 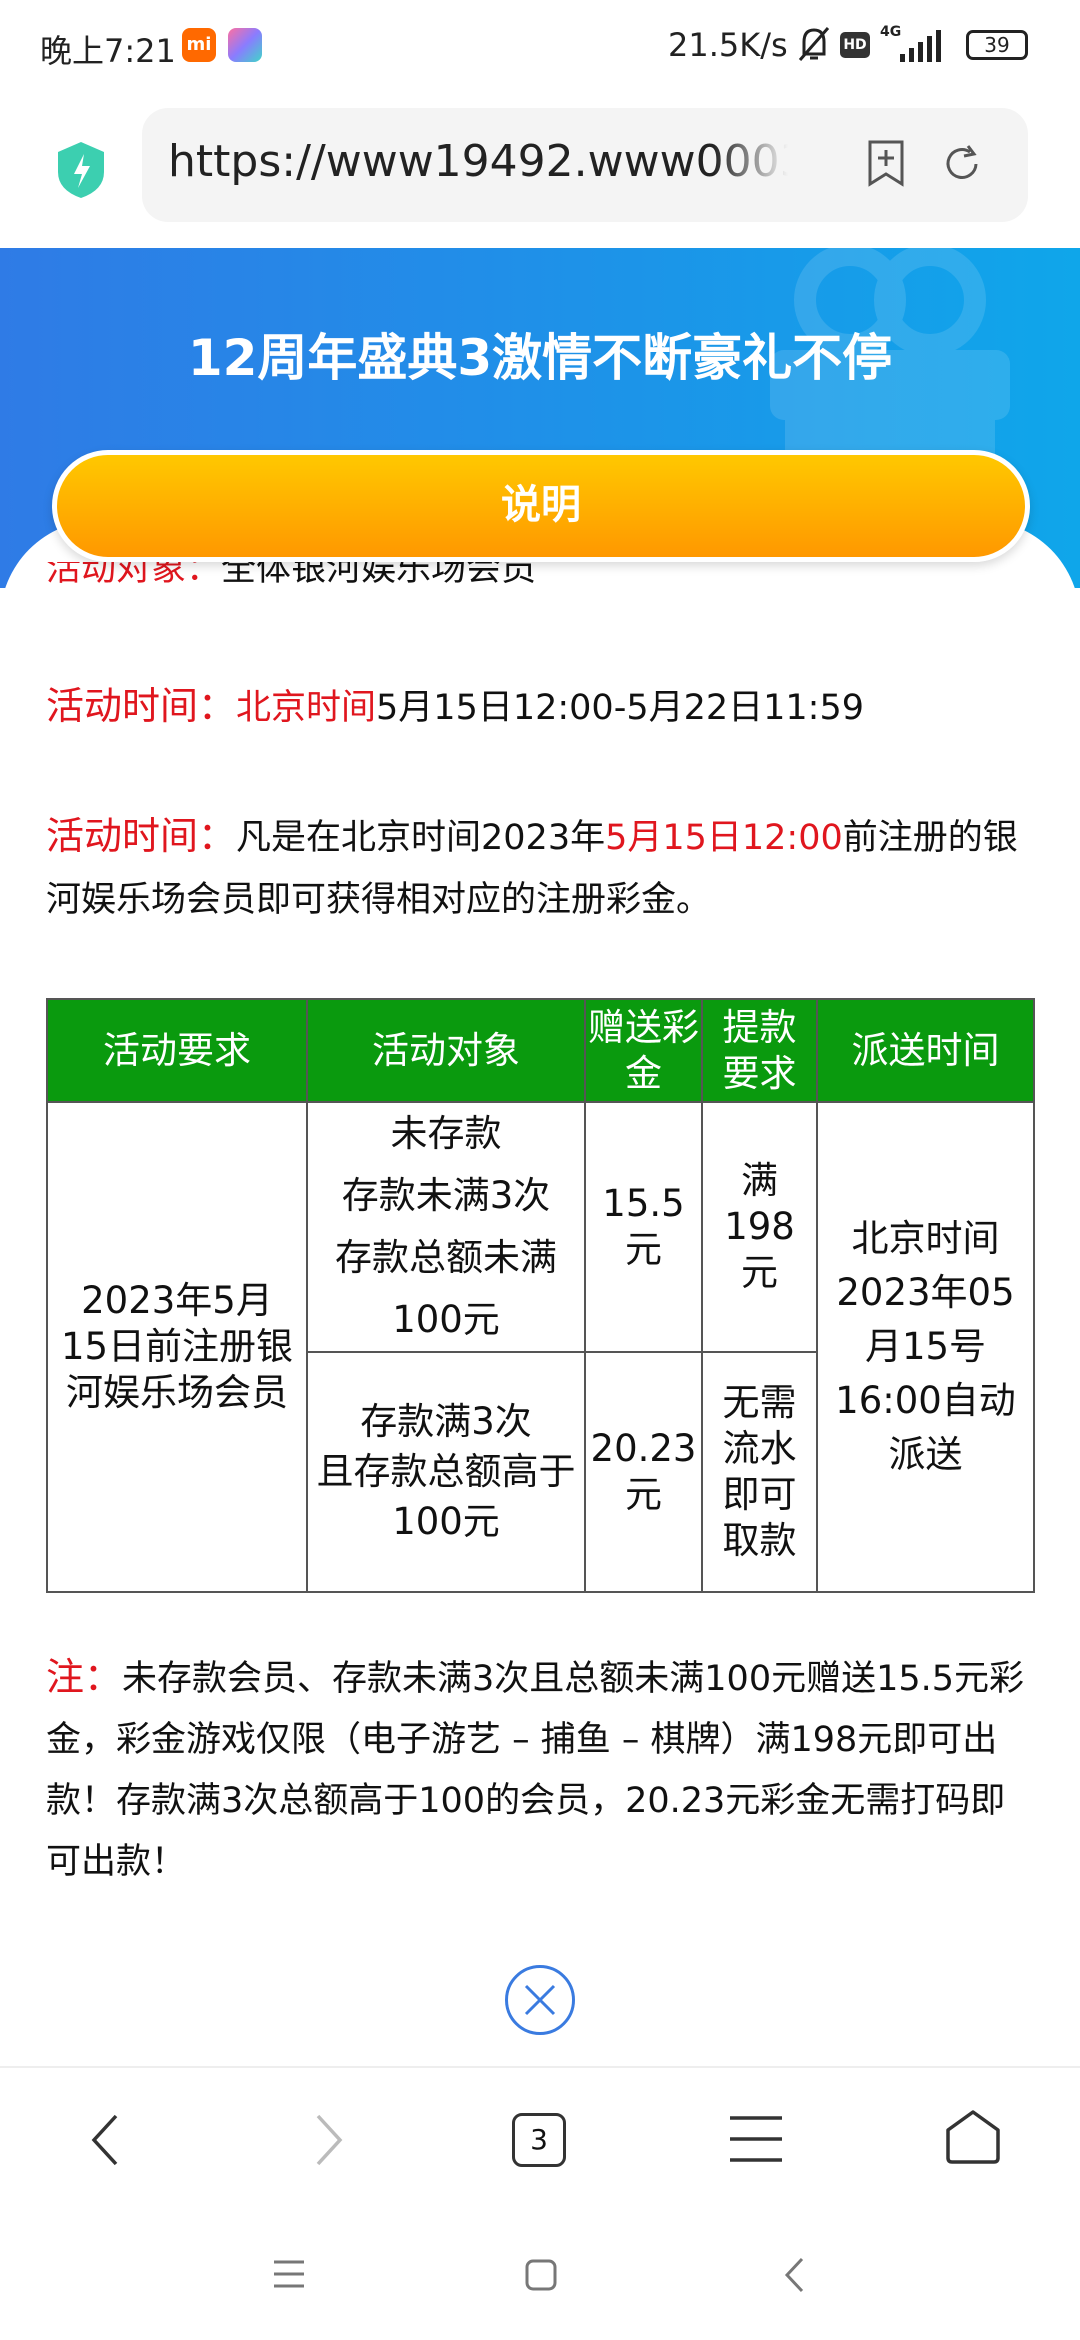 I want to click on network-type: 4G, so click(x=891, y=32).